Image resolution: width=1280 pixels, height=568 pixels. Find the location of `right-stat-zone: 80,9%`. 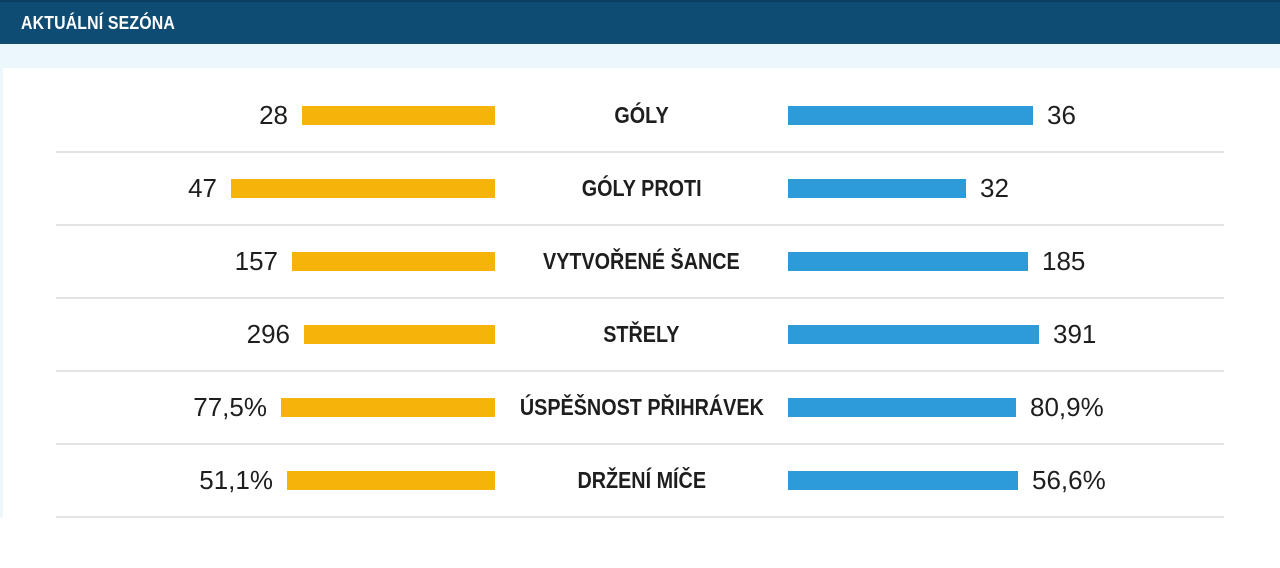

right-stat-zone: 80,9% is located at coordinates (1006, 407).